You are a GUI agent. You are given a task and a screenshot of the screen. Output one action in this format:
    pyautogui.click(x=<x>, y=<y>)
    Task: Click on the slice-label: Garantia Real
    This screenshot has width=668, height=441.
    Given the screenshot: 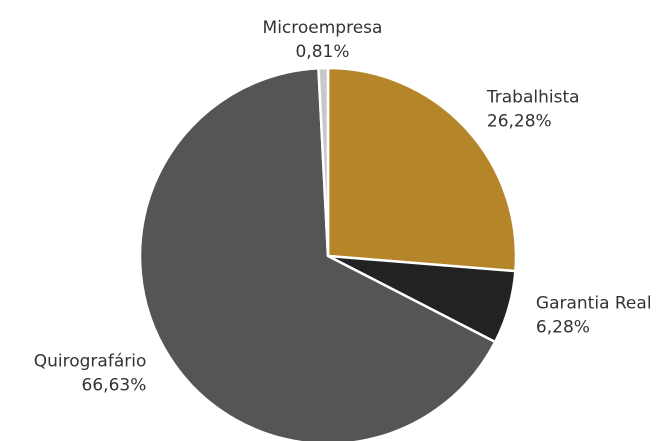 What is the action you would take?
    pyautogui.click(x=594, y=303)
    